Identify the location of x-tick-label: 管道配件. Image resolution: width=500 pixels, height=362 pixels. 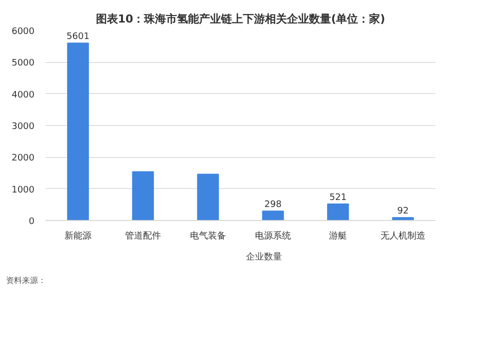
(143, 236).